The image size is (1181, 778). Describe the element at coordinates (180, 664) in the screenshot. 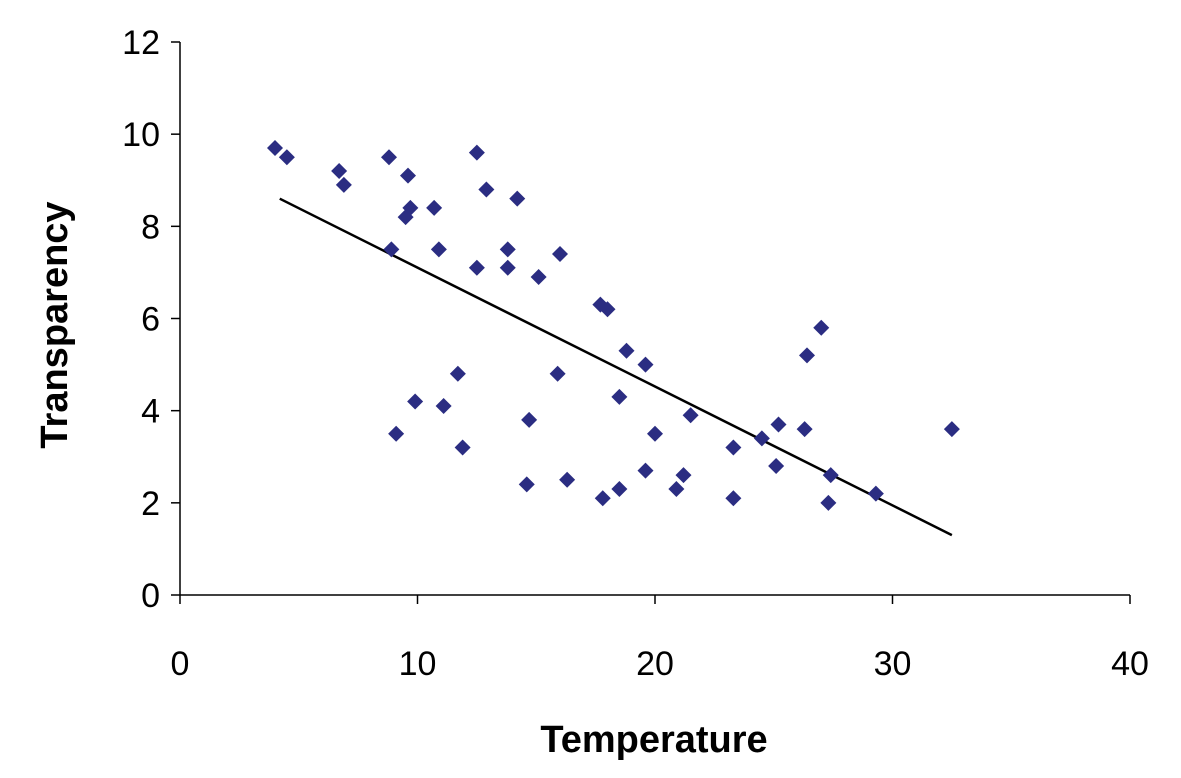

I see `x-tick-label: 0` at that location.